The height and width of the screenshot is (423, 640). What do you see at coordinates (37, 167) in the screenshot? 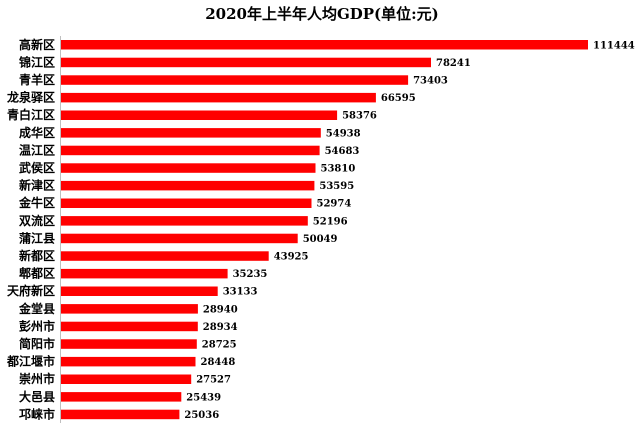
I see `category-label: 武侯区` at bounding box center [37, 167].